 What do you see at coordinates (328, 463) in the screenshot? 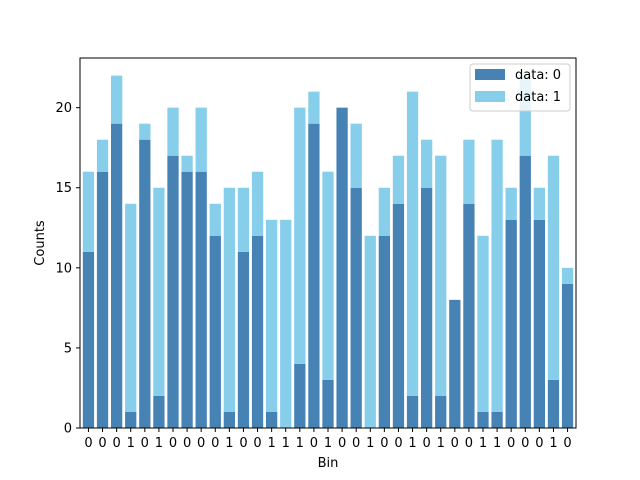
I see `x-axis-label: Bin` at bounding box center [328, 463].